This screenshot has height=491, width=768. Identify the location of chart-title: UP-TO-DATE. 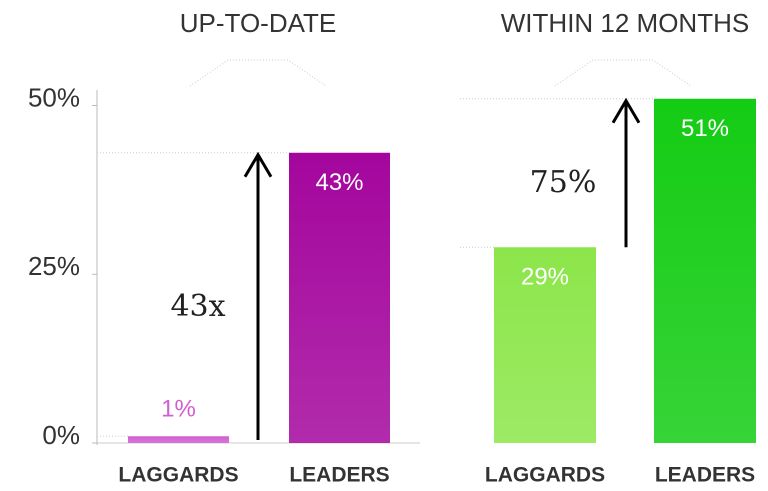
(258, 23).